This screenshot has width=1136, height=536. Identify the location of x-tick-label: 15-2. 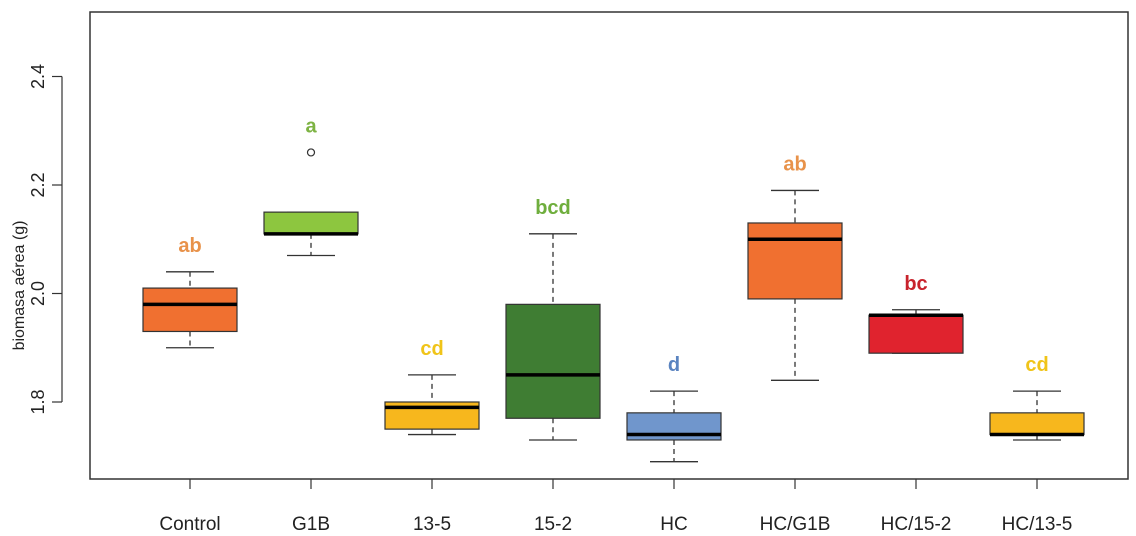
(553, 524).